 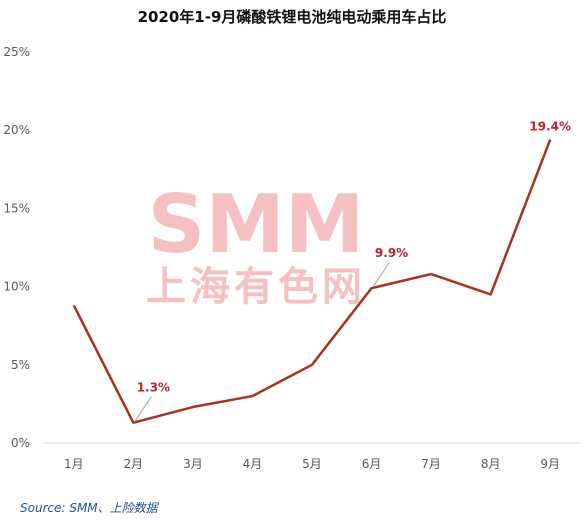 What do you see at coordinates (20, 443) in the screenshot?
I see `y-tick-label: 0%` at bounding box center [20, 443].